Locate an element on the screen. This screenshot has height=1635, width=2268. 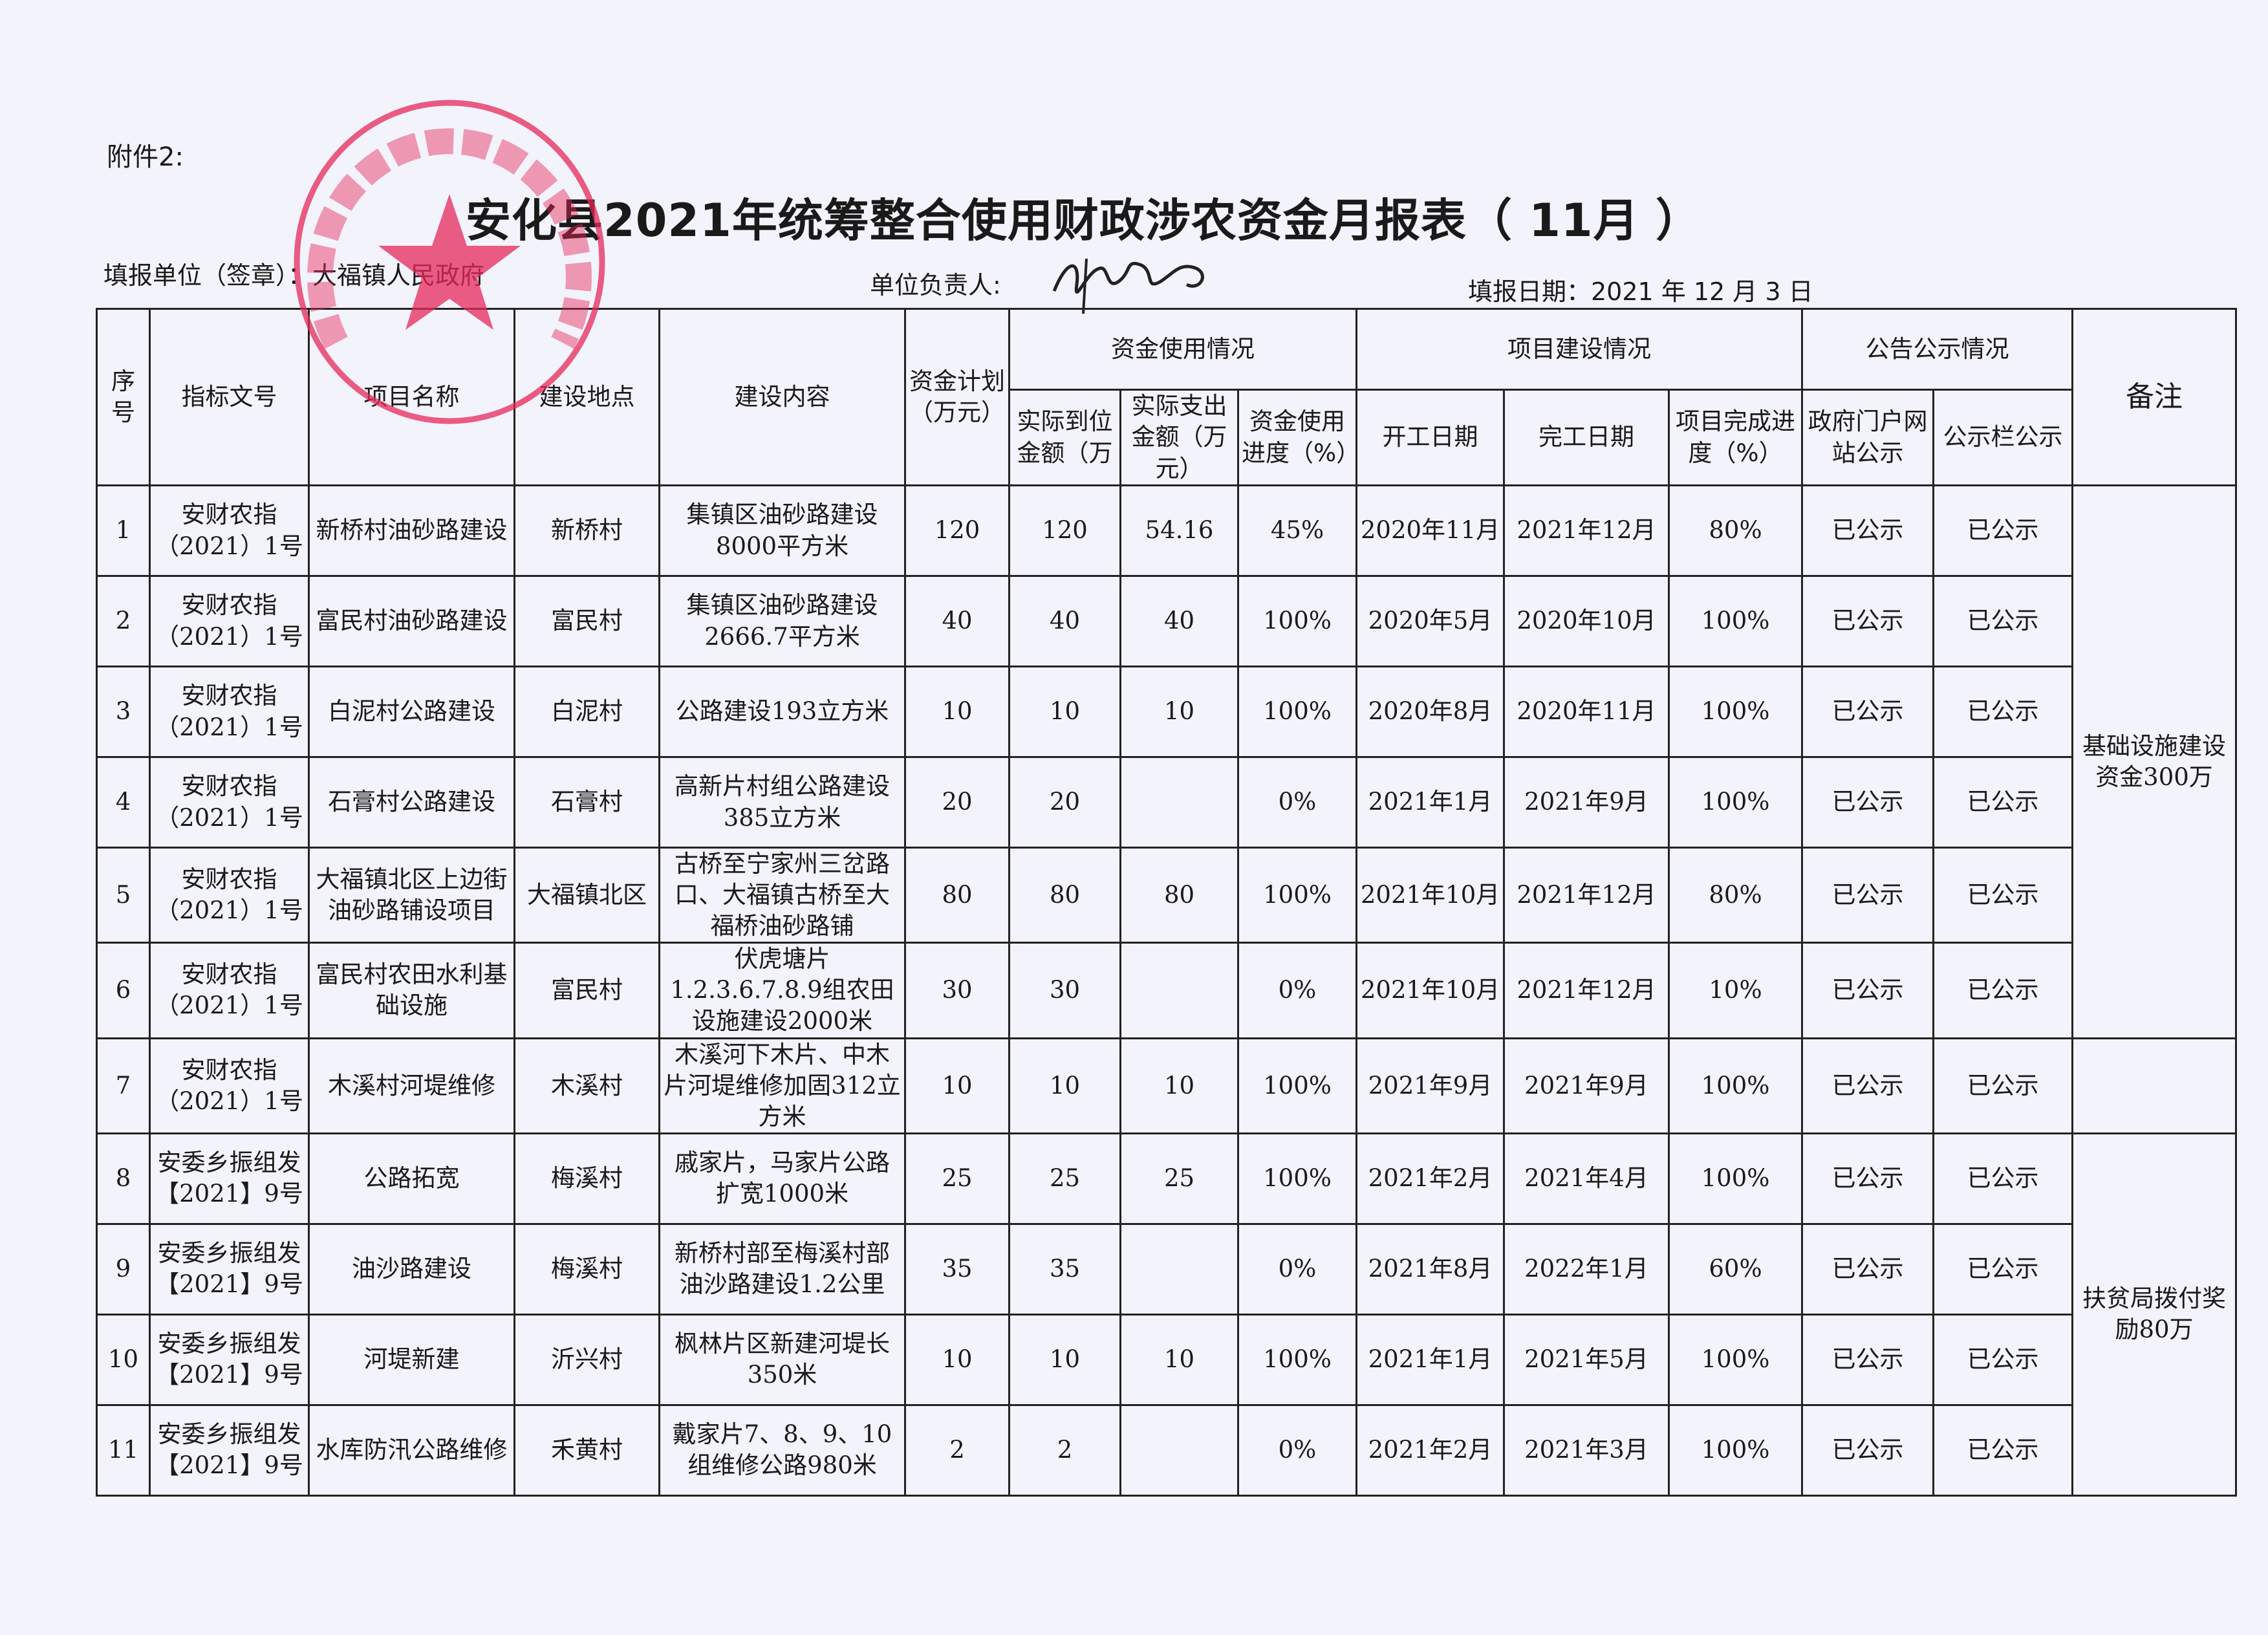
cell-location: 禾黄村 is located at coordinates (586, 1450).